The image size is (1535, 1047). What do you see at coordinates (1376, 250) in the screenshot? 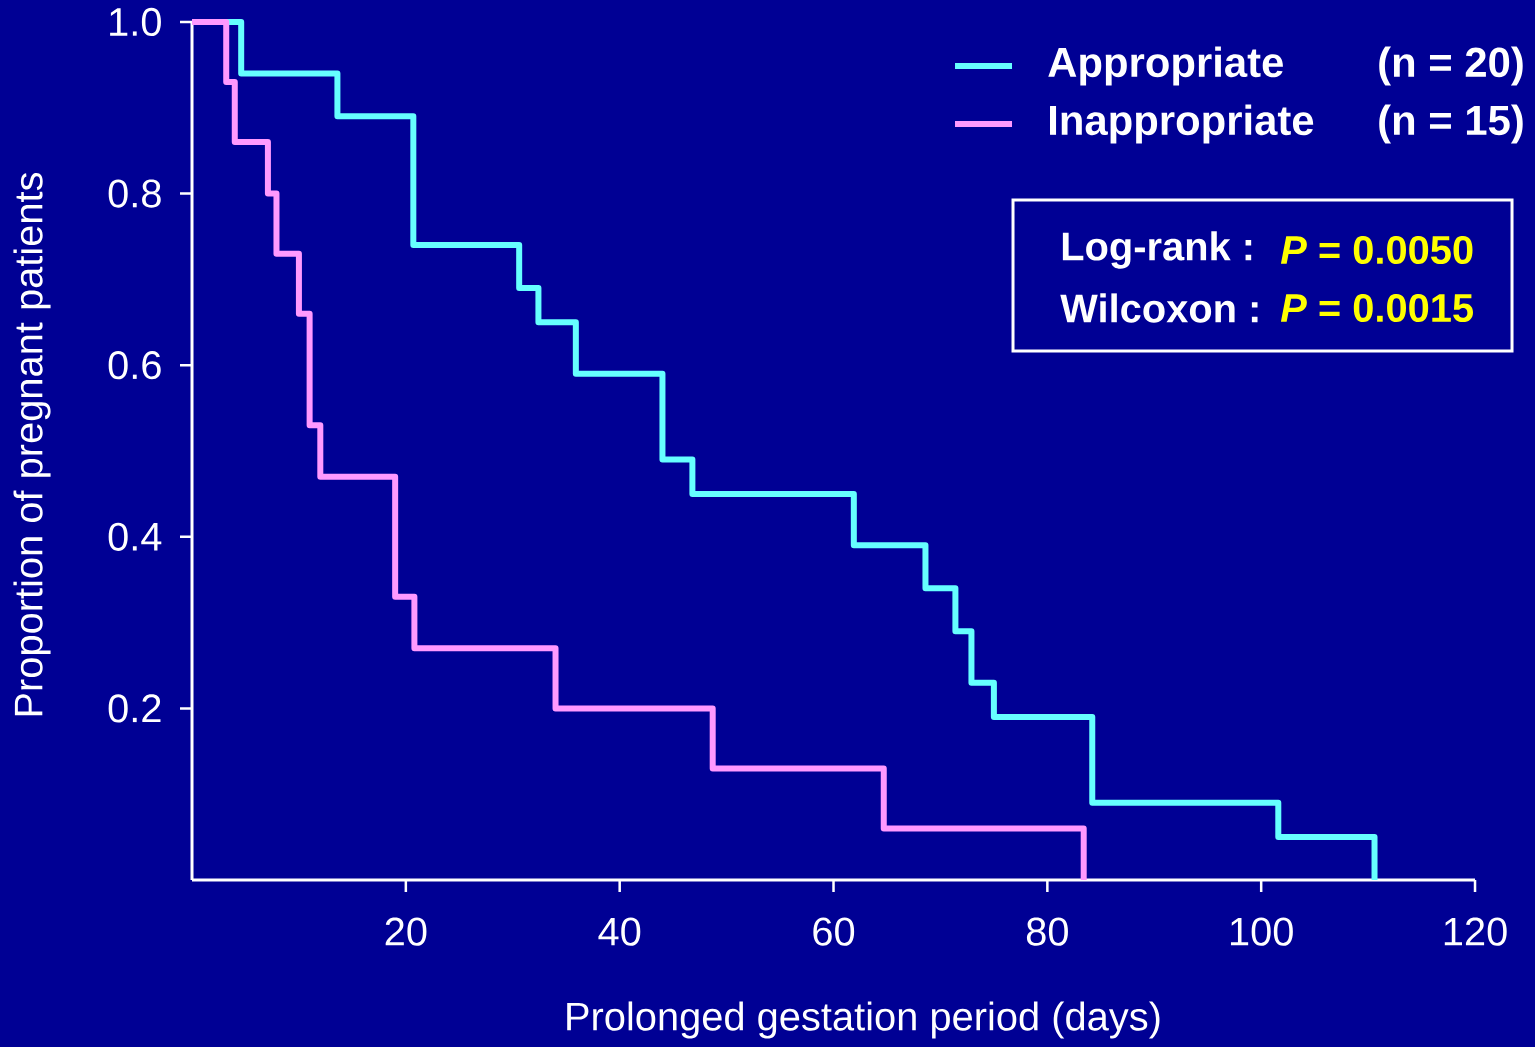
I see `annotation: P = 0.0050` at bounding box center [1376, 250].